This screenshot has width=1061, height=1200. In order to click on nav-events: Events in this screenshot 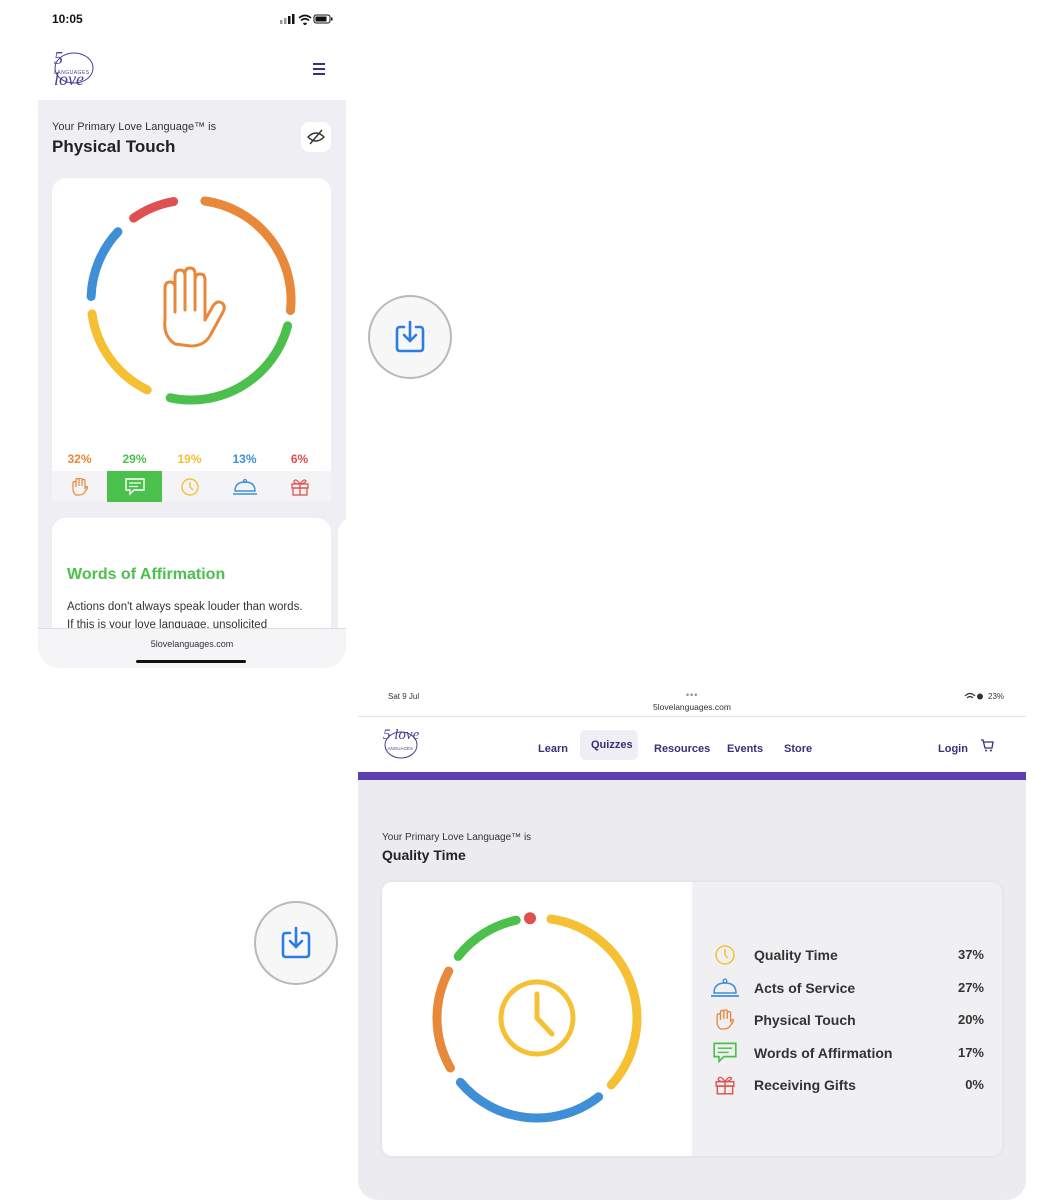, I will do `click(745, 748)`.